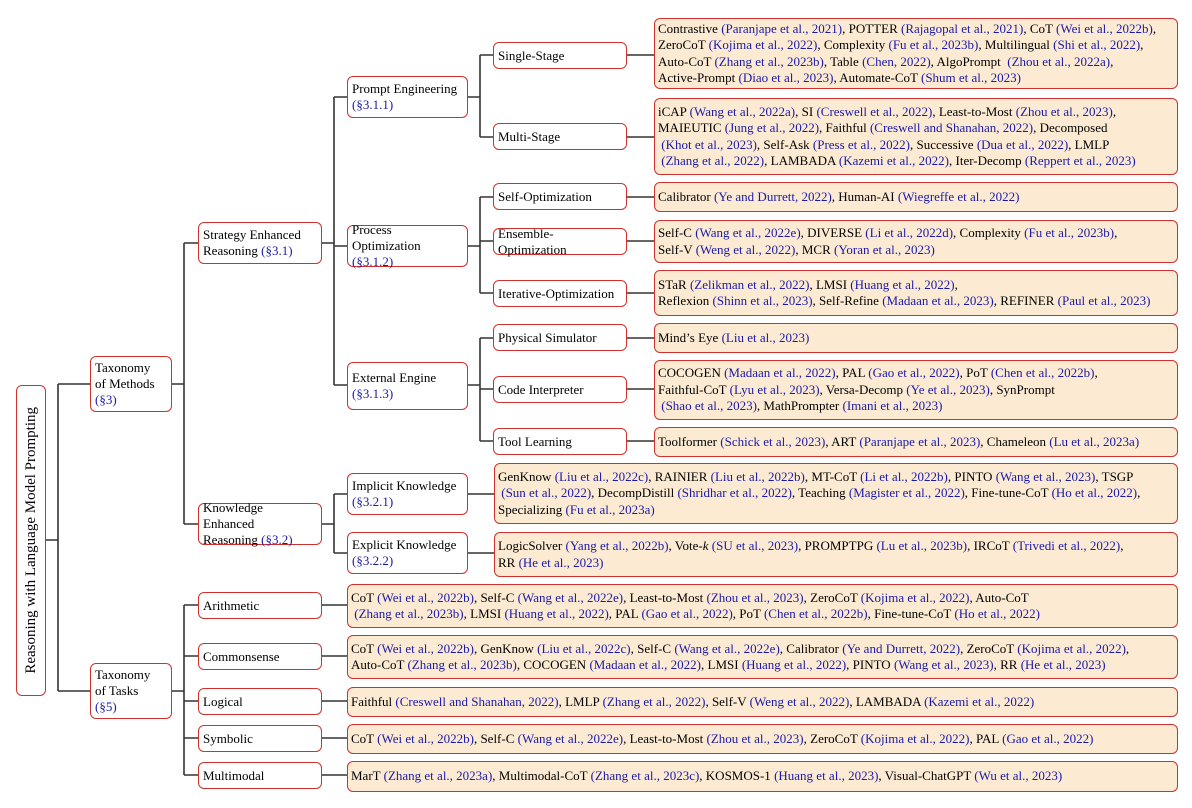  Describe the element at coordinates (1018, 776) in the screenshot. I see `citation-link: (Wu et al., 2023)` at that location.